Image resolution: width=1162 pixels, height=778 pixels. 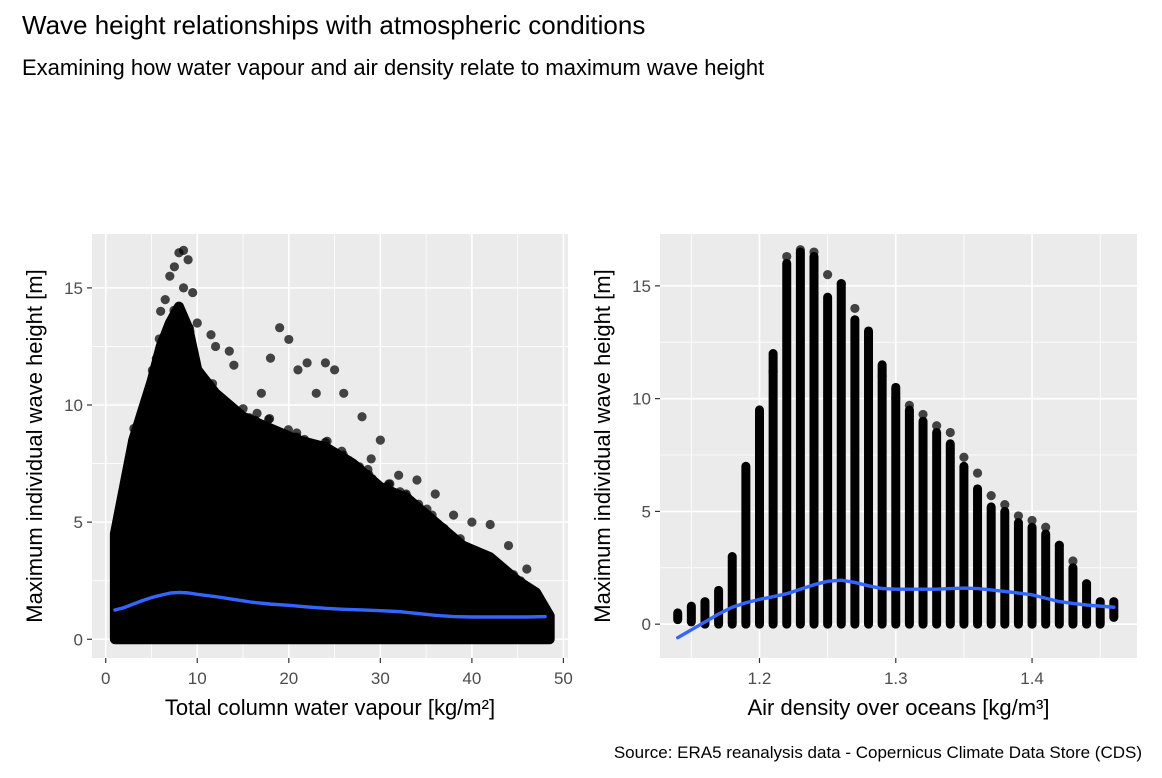 What do you see at coordinates (563, 678) in the screenshot?
I see `x-tick-label: 50` at bounding box center [563, 678].